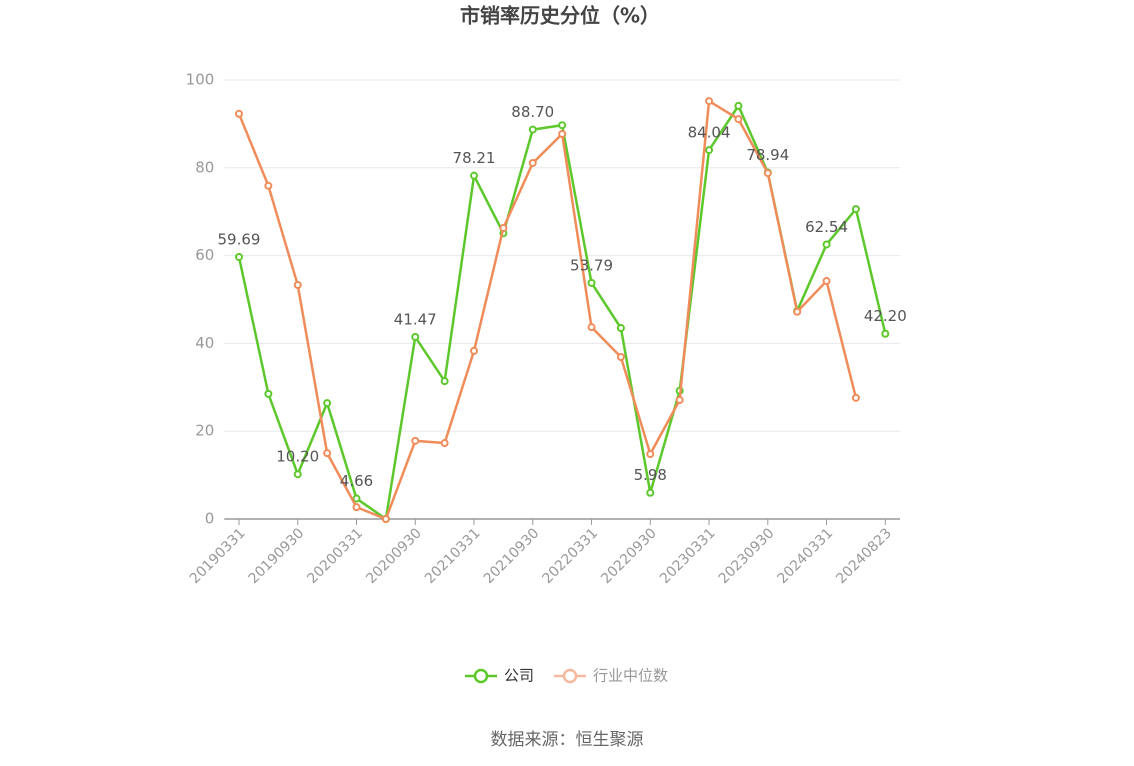 The width and height of the screenshot is (1134, 766). I want to click on legend-label: 公司, so click(519, 676).